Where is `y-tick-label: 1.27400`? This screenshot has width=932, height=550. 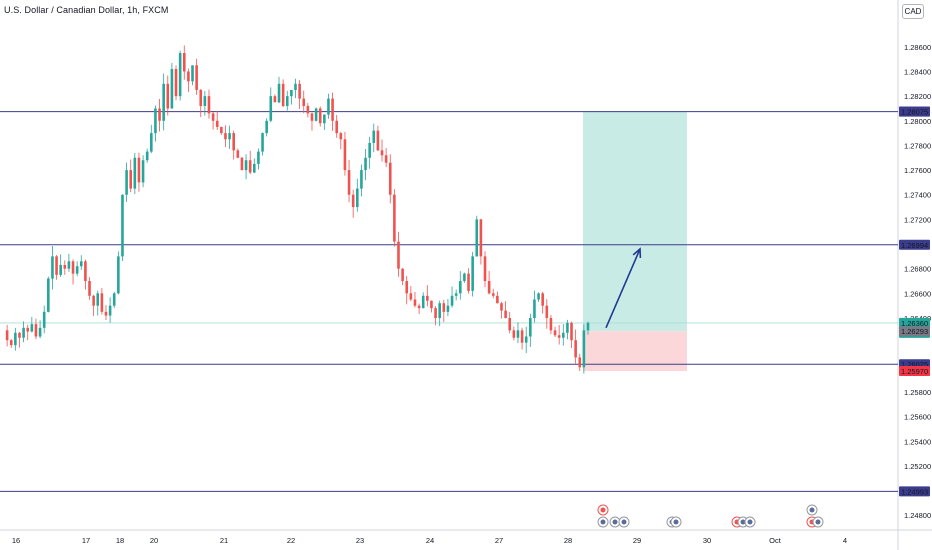
y-tick-label: 1.27400 is located at coordinates (917, 195).